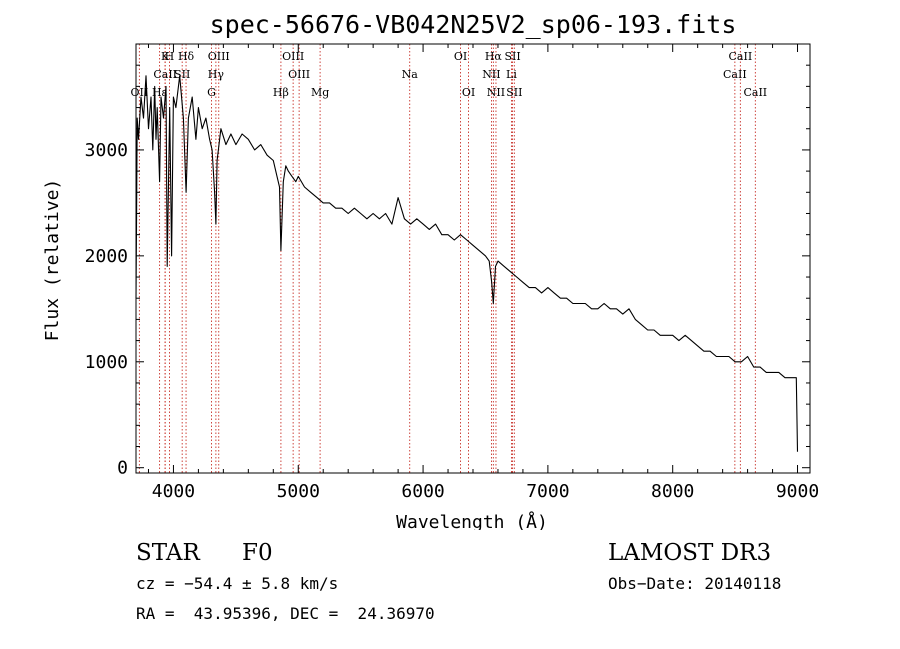  I want to click on y-tick-label: 0, so click(122, 468).